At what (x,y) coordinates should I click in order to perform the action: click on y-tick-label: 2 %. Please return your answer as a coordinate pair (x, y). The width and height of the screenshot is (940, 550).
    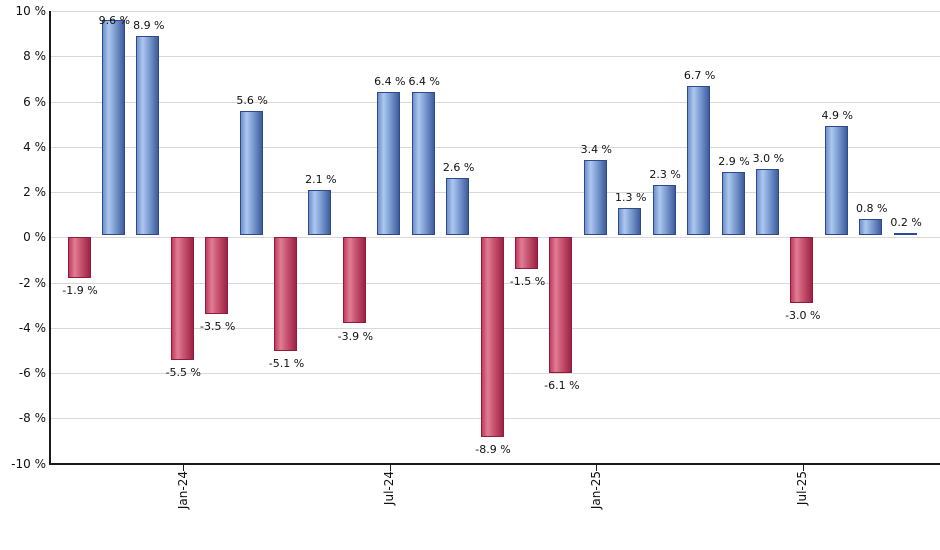
    Looking at the image, I should click on (34, 192).